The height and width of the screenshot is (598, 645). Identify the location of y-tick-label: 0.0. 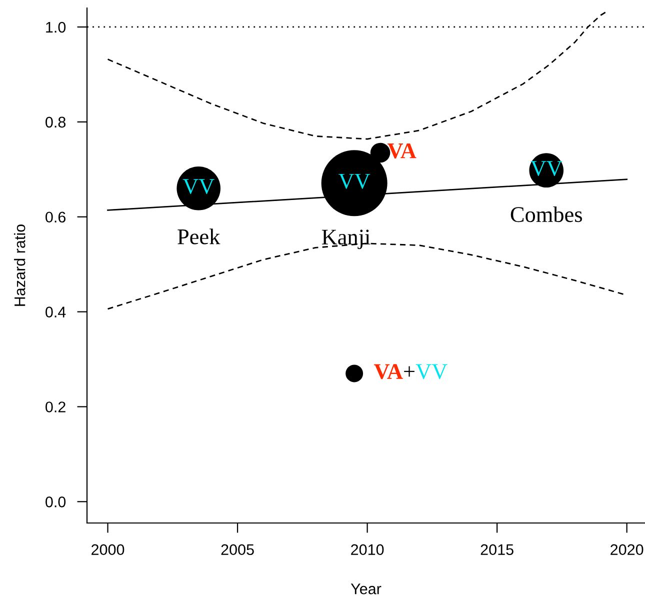
(56, 502).